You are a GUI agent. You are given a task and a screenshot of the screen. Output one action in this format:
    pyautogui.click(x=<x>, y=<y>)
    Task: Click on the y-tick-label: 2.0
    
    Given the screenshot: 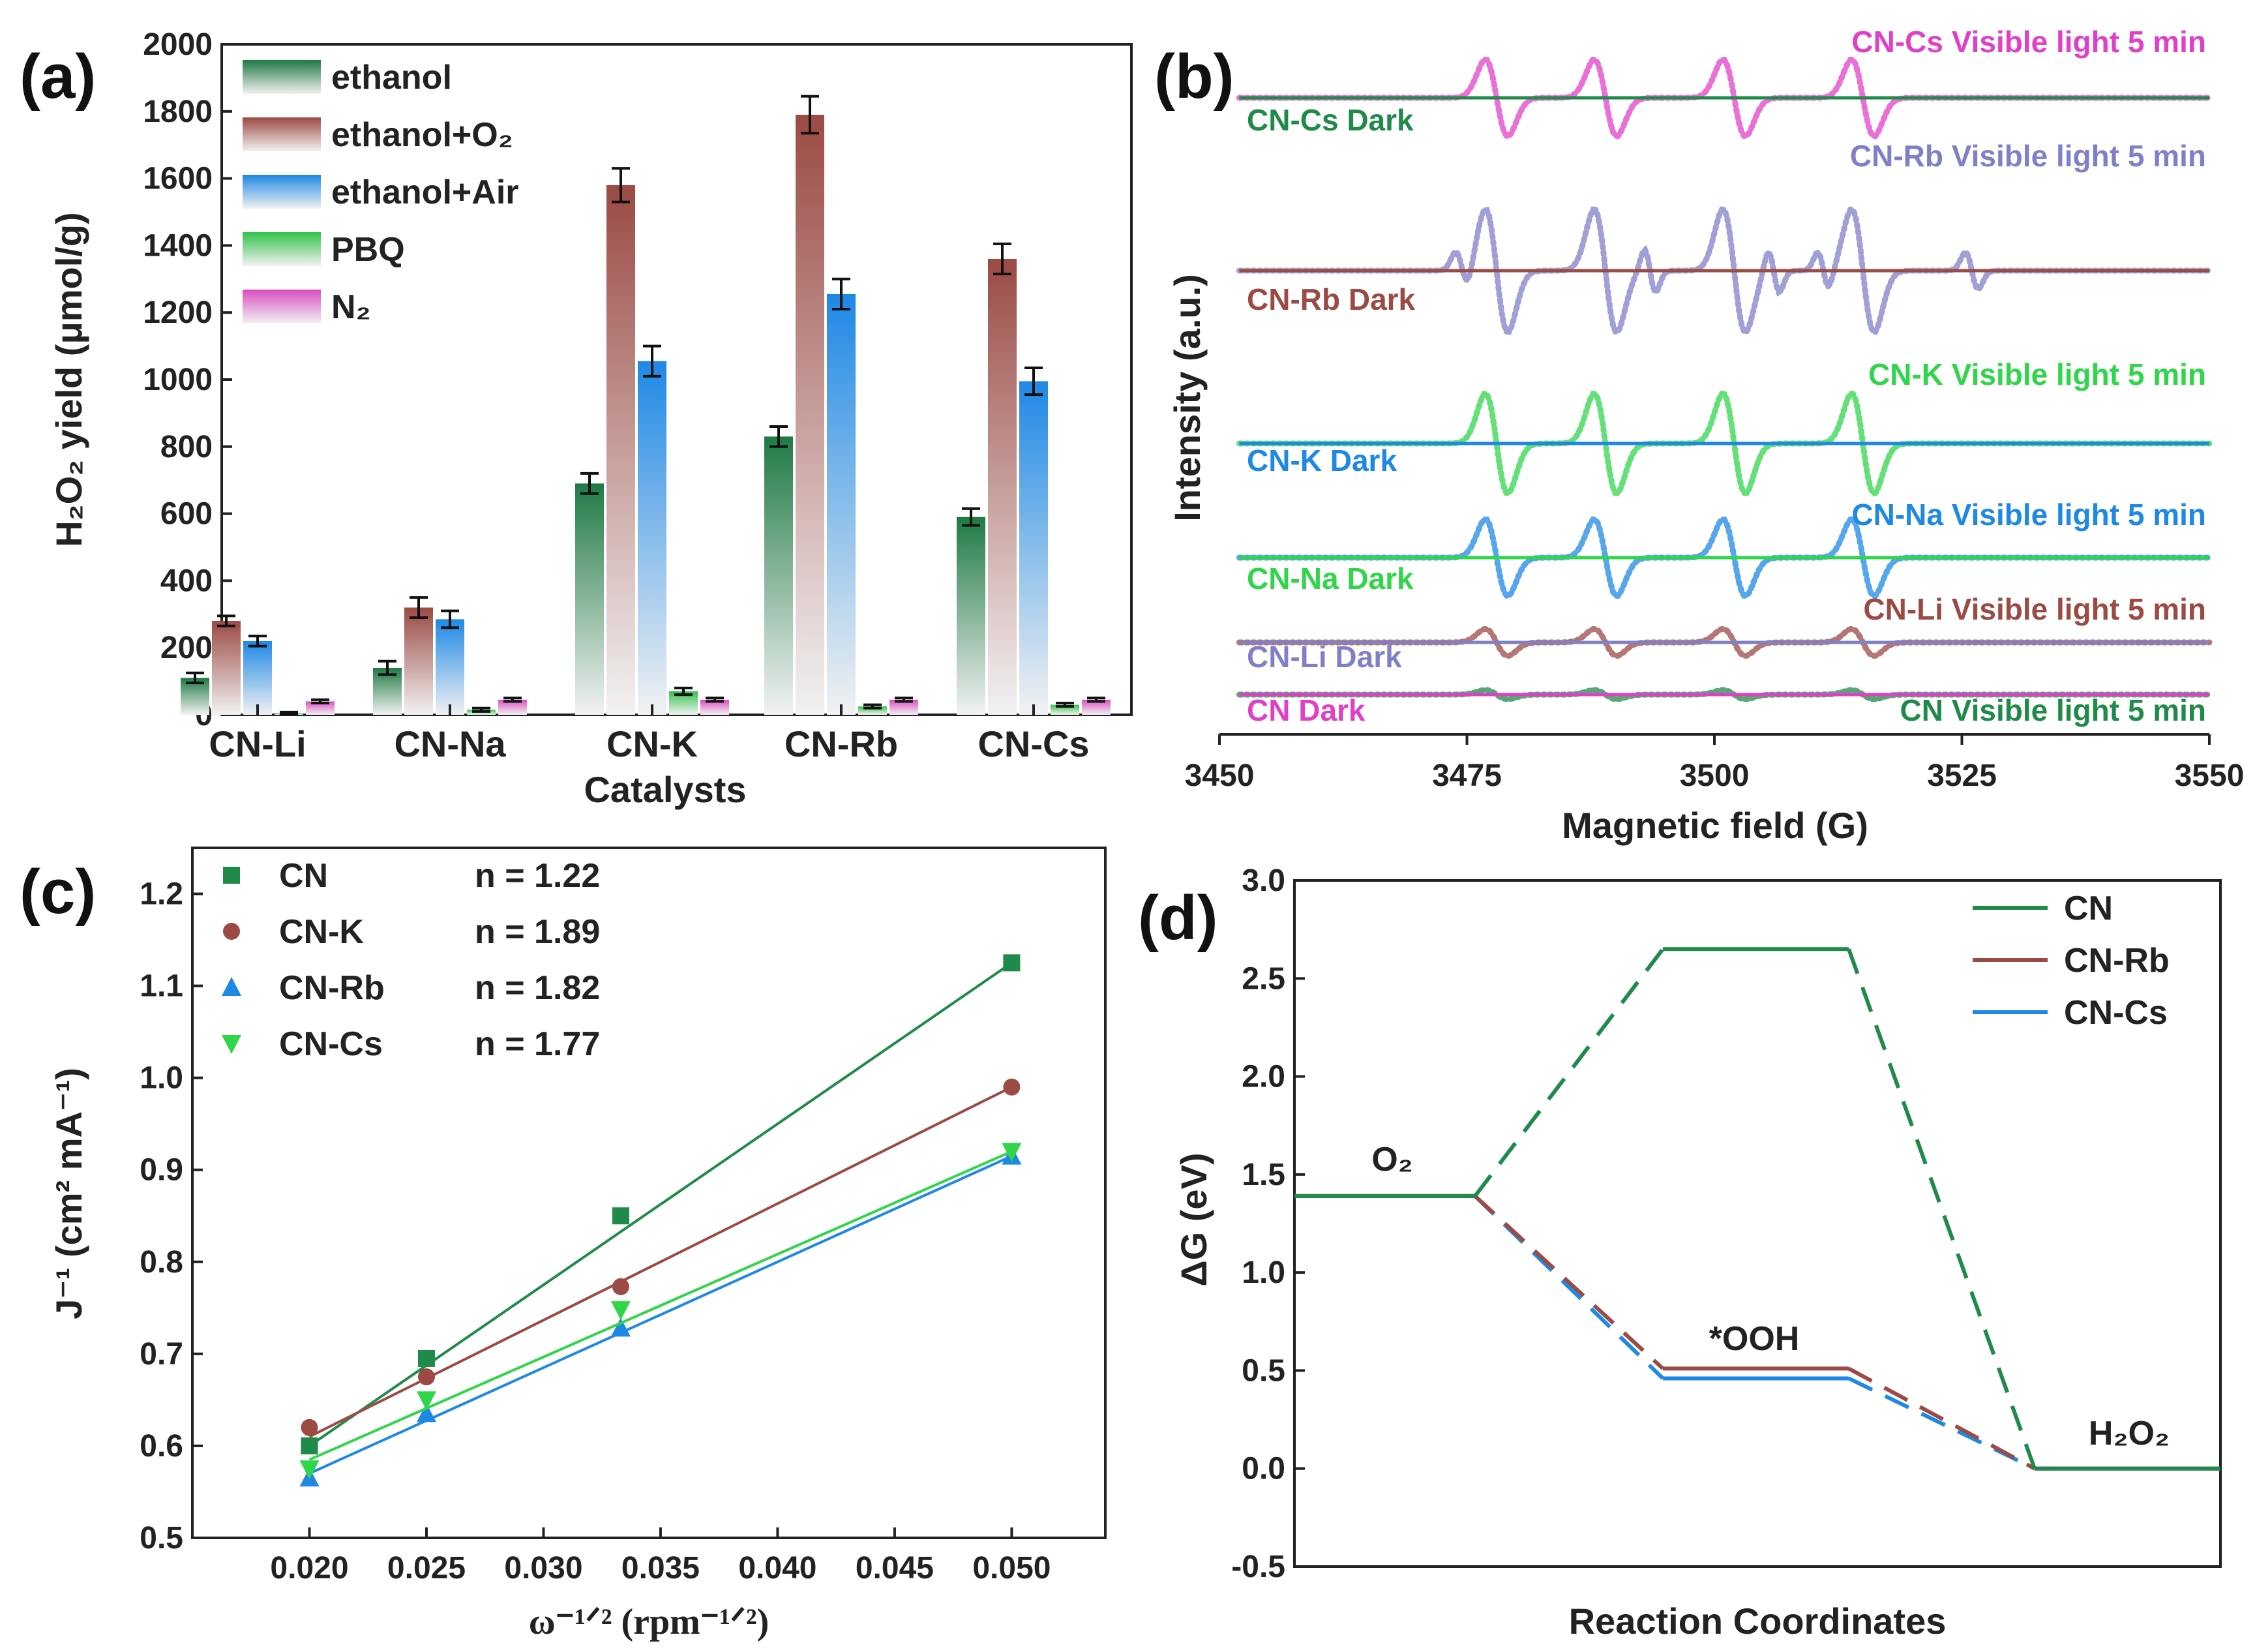 What is the action you would take?
    pyautogui.click(x=1263, y=1077)
    